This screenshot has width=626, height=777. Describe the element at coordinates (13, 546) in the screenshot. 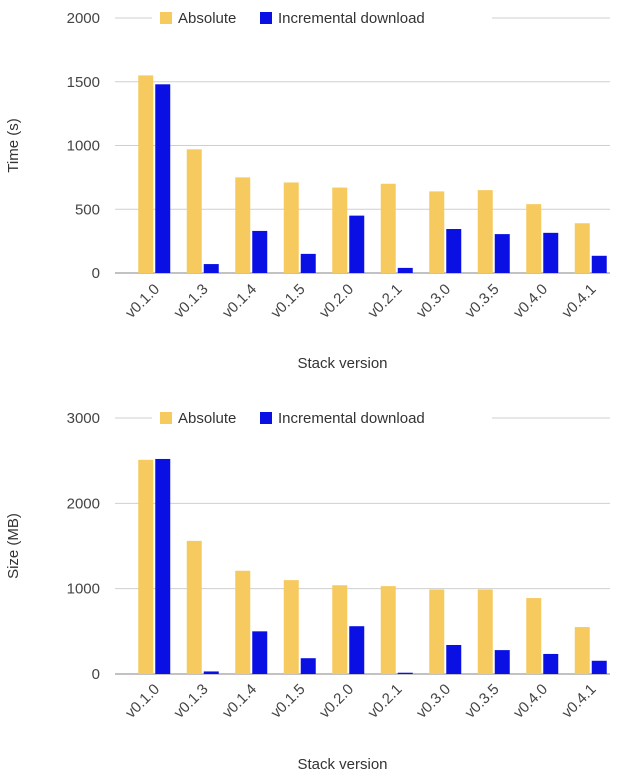

I see `size-y-axis-title: Size (MB)` at that location.